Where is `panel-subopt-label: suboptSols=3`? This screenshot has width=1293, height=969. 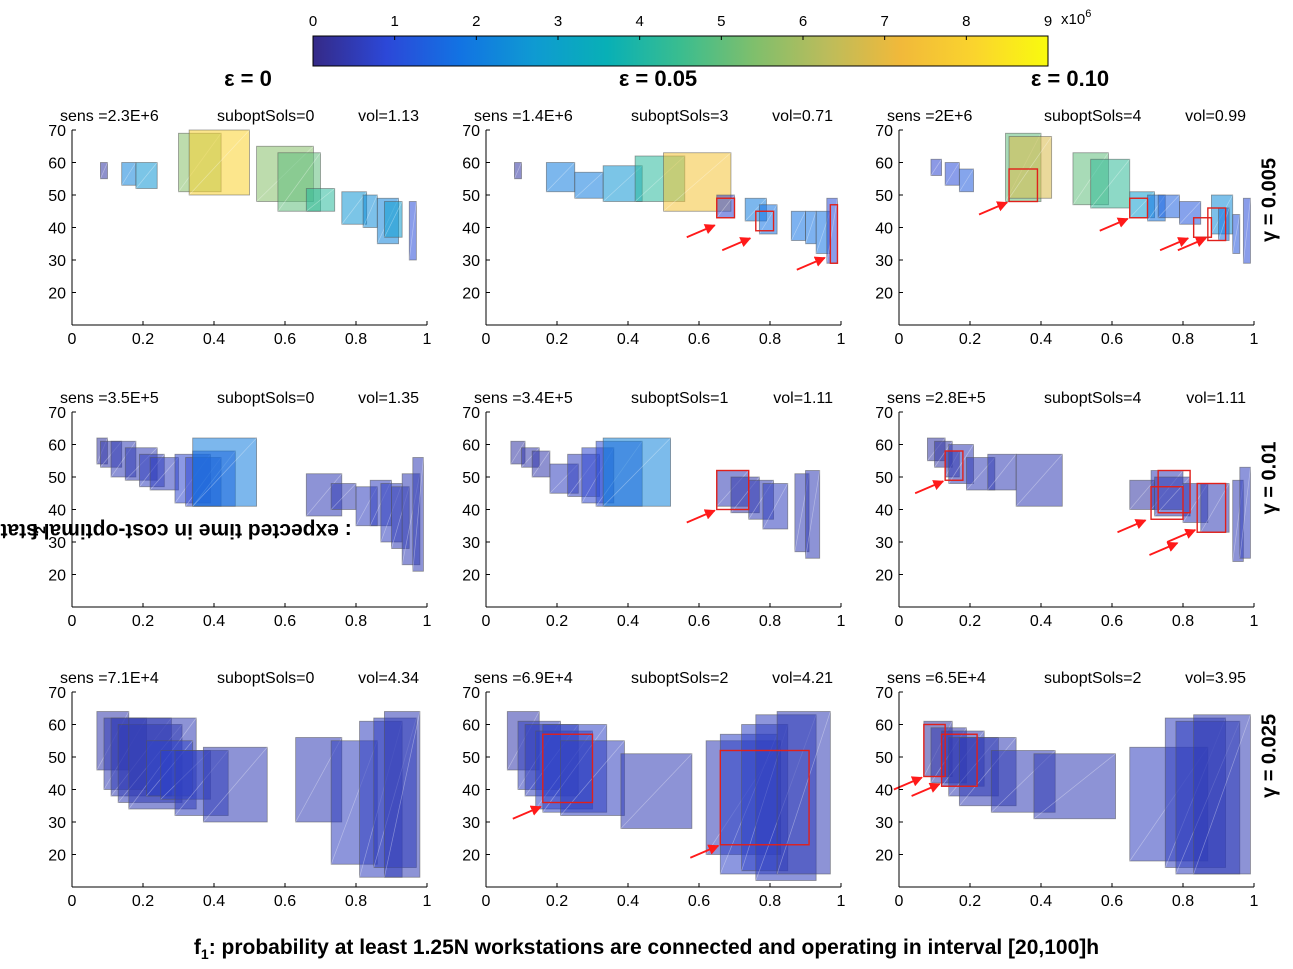 panel-subopt-label: suboptSols=3 is located at coordinates (680, 116).